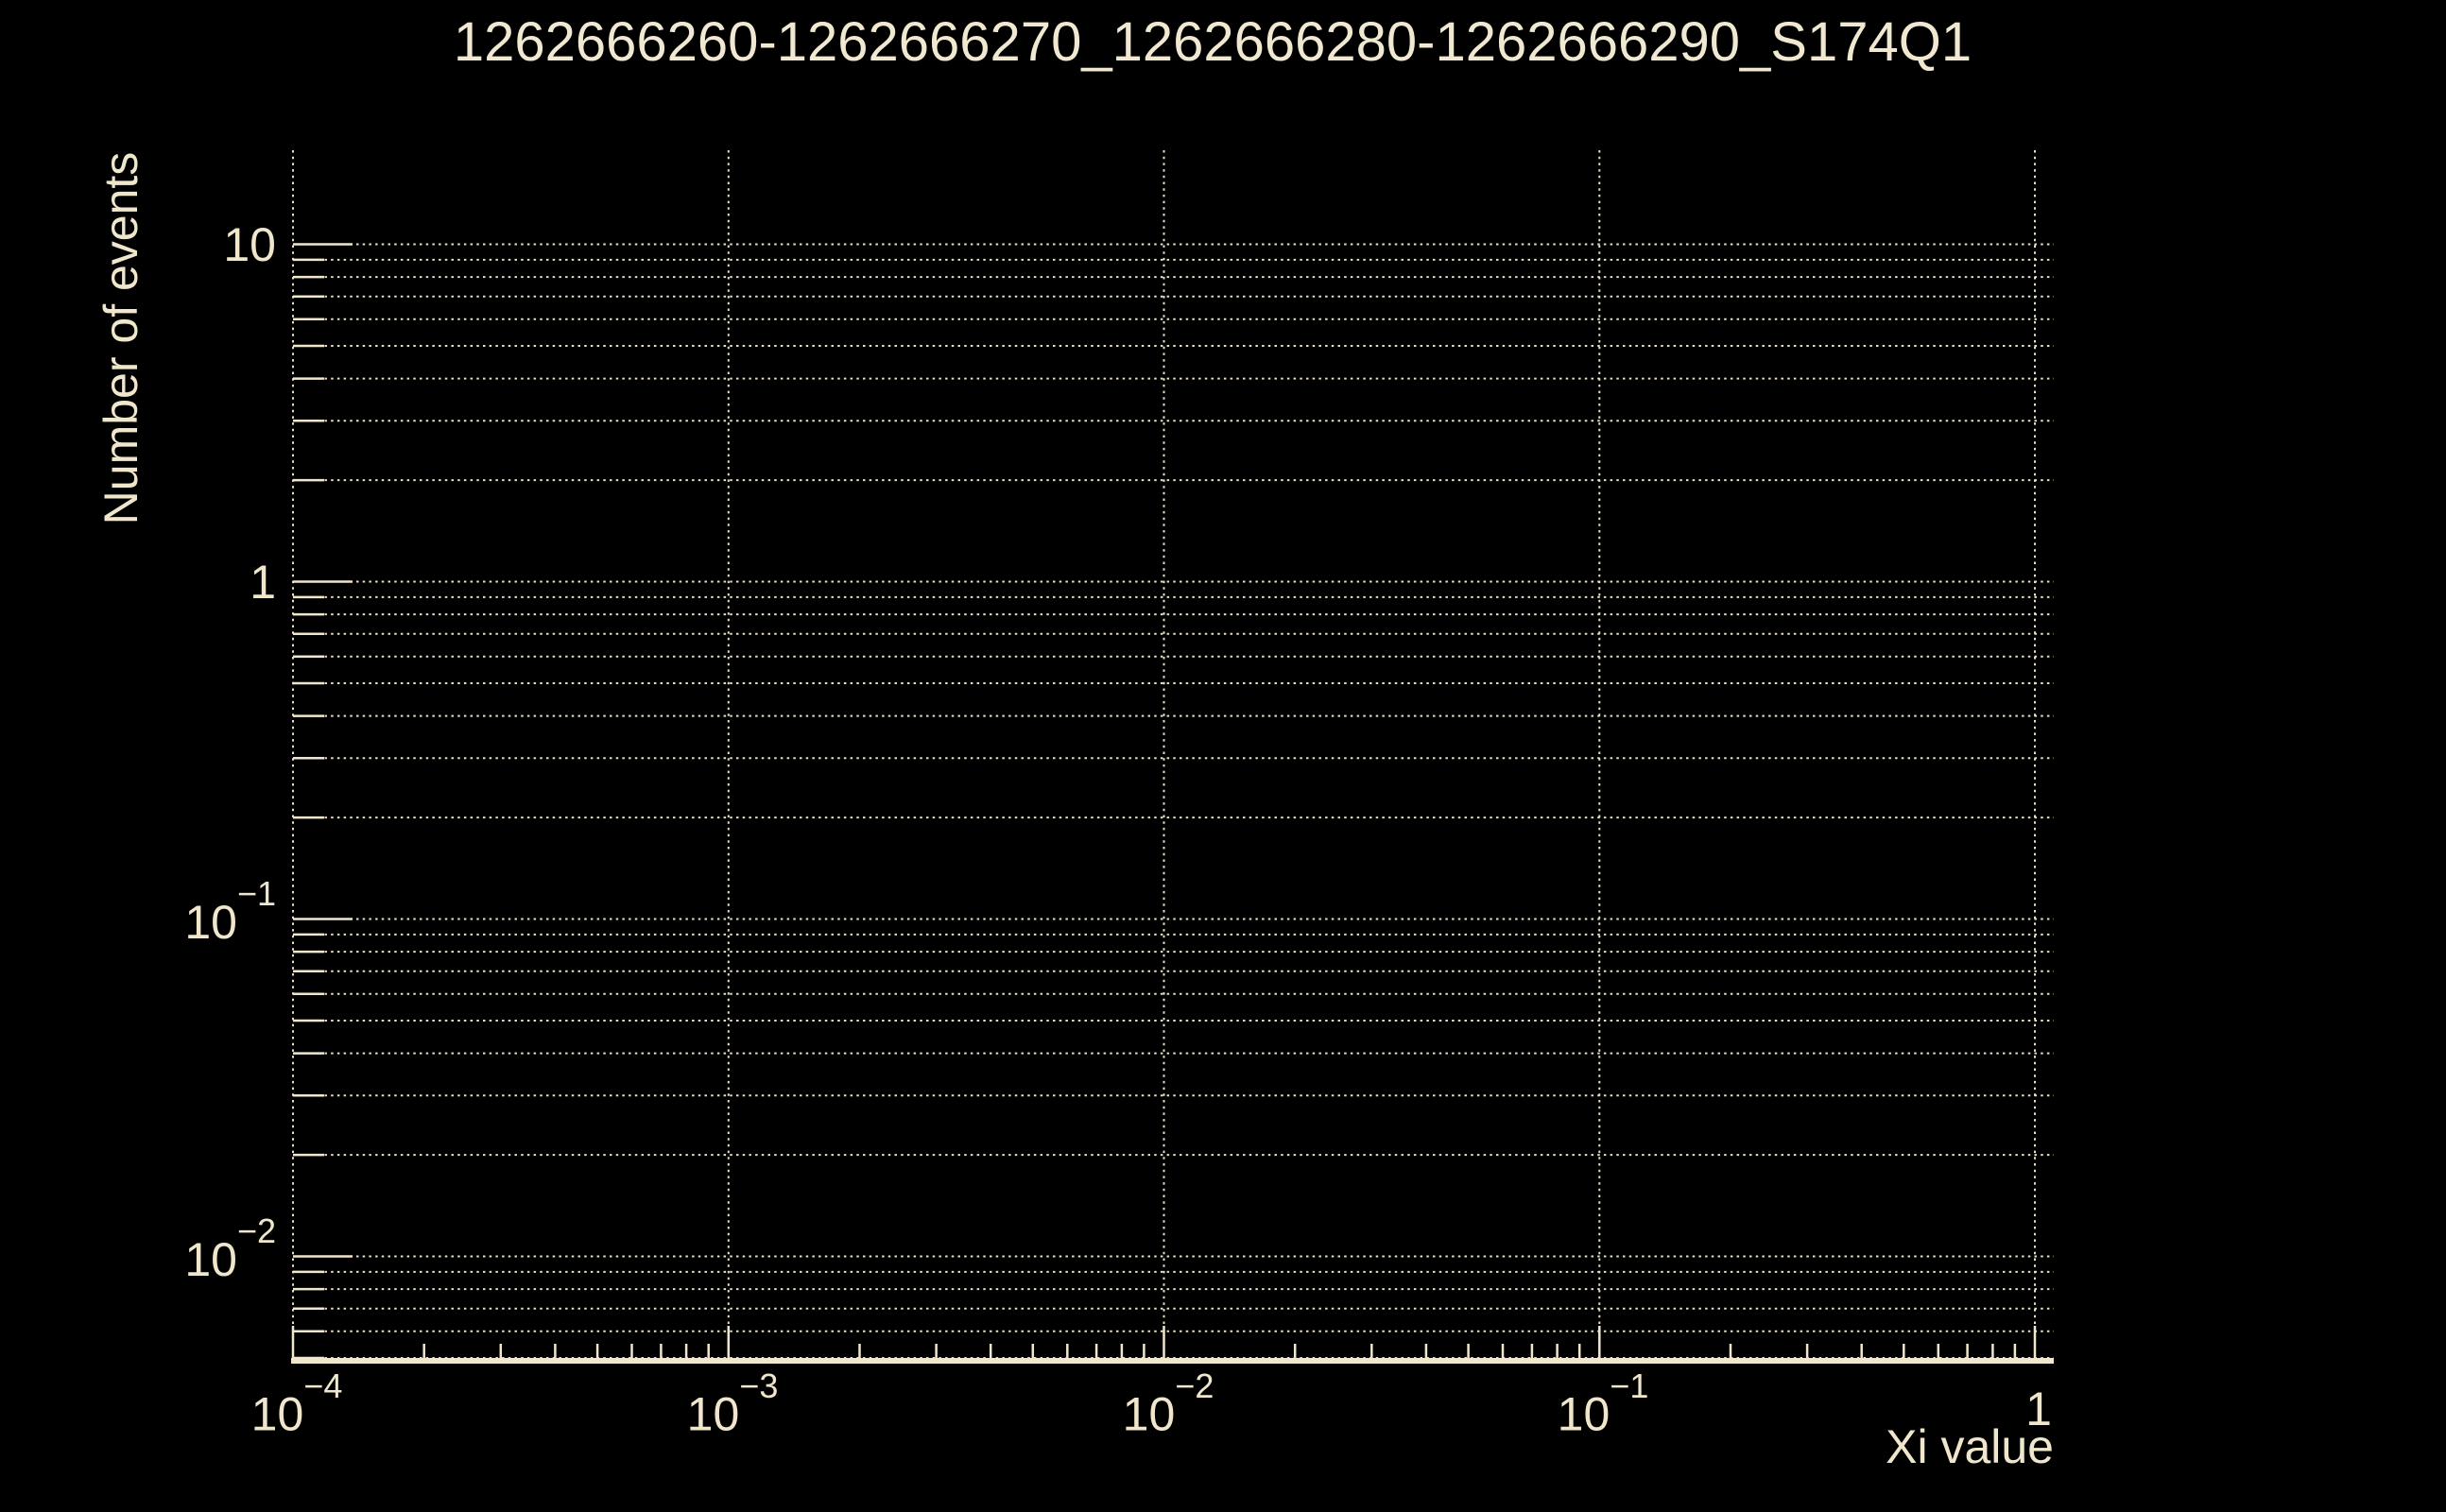  Describe the element at coordinates (230, 1248) in the screenshot. I see `y-tick-label: 10⁻²` at that location.